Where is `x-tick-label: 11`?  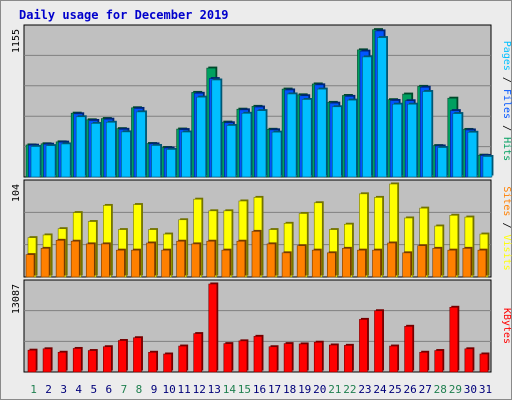 x-tick-label: 11 is located at coordinates (184, 389).